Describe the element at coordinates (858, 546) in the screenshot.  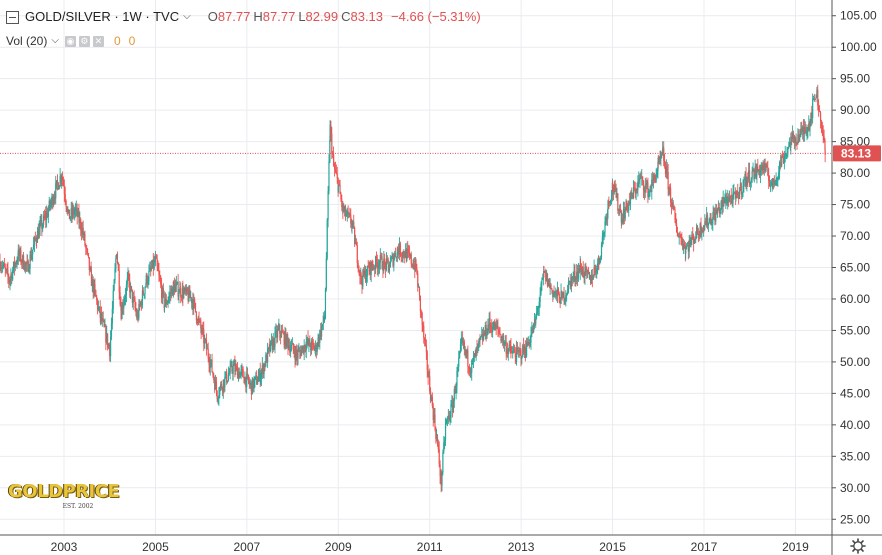
I see `settings-gear-icon` at that location.